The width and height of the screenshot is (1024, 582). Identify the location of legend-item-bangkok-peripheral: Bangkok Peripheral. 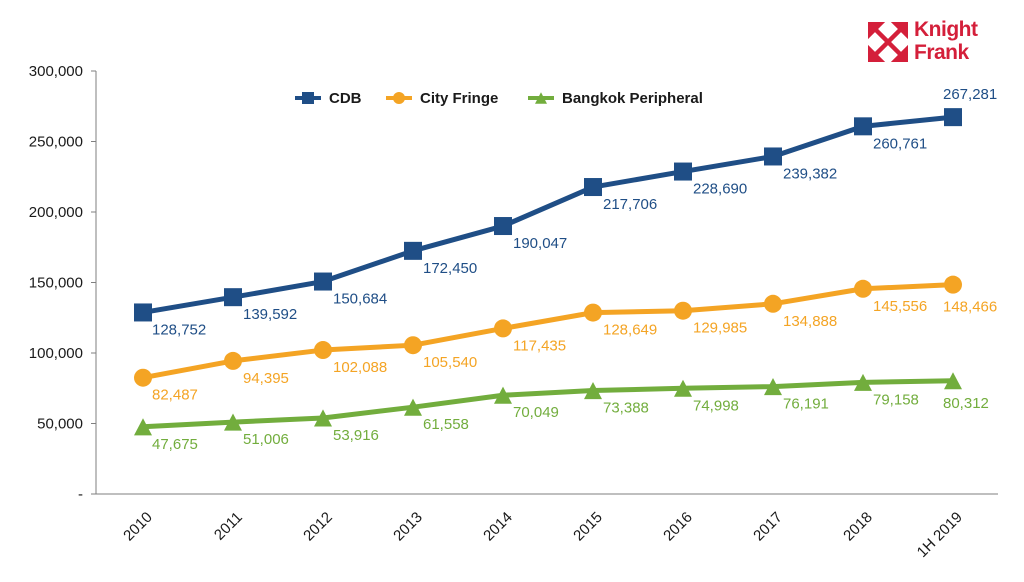
(615, 98).